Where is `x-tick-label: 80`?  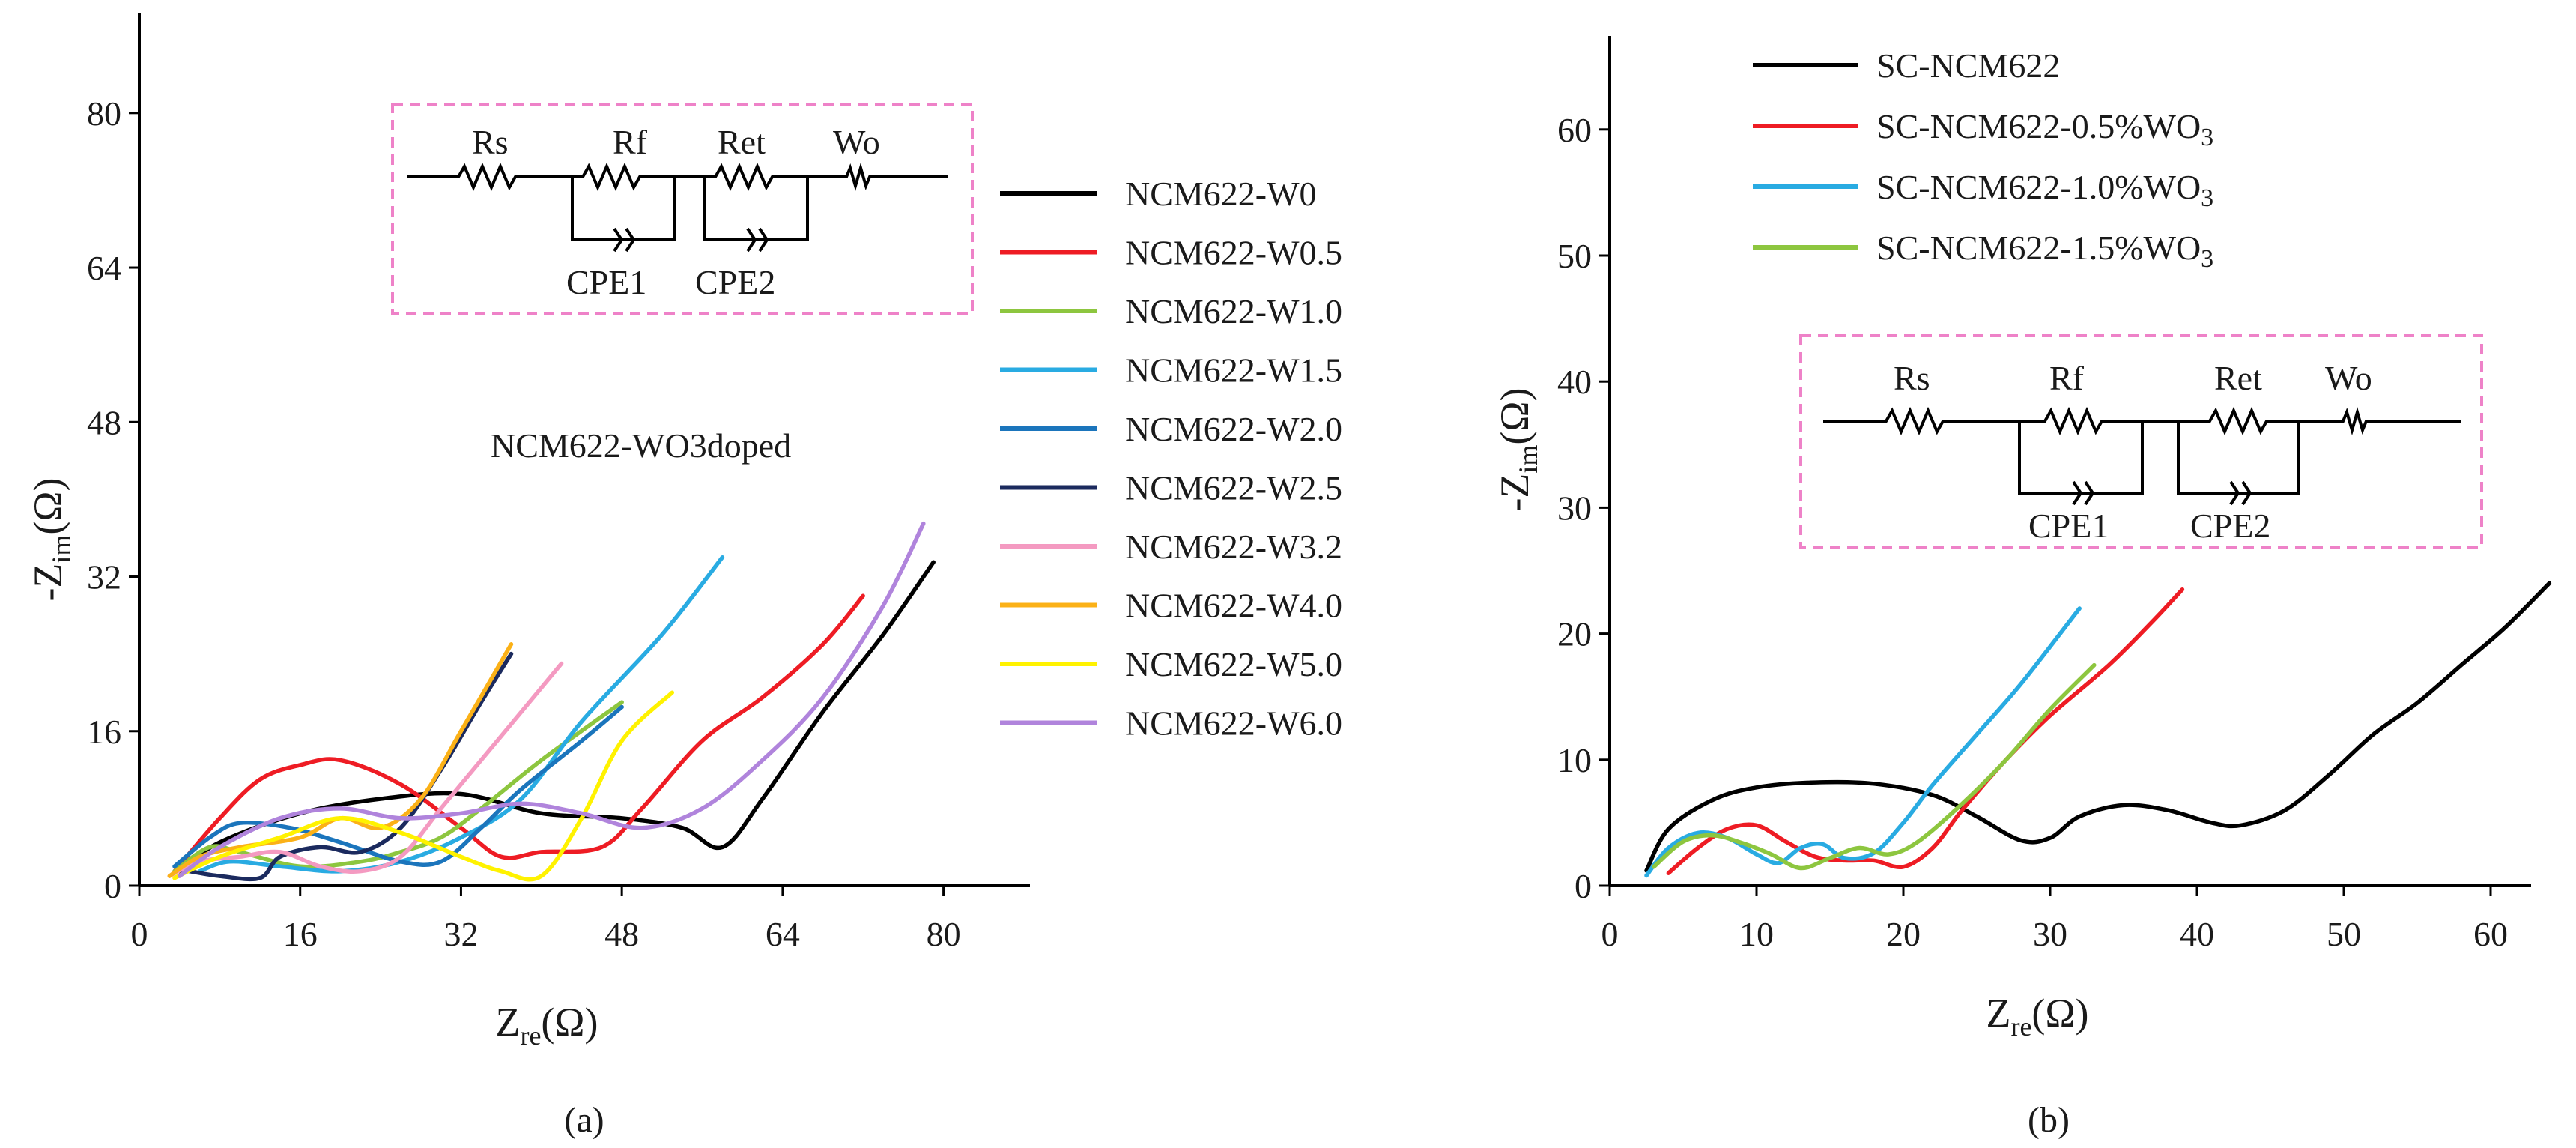 x-tick-label: 80 is located at coordinates (944, 934).